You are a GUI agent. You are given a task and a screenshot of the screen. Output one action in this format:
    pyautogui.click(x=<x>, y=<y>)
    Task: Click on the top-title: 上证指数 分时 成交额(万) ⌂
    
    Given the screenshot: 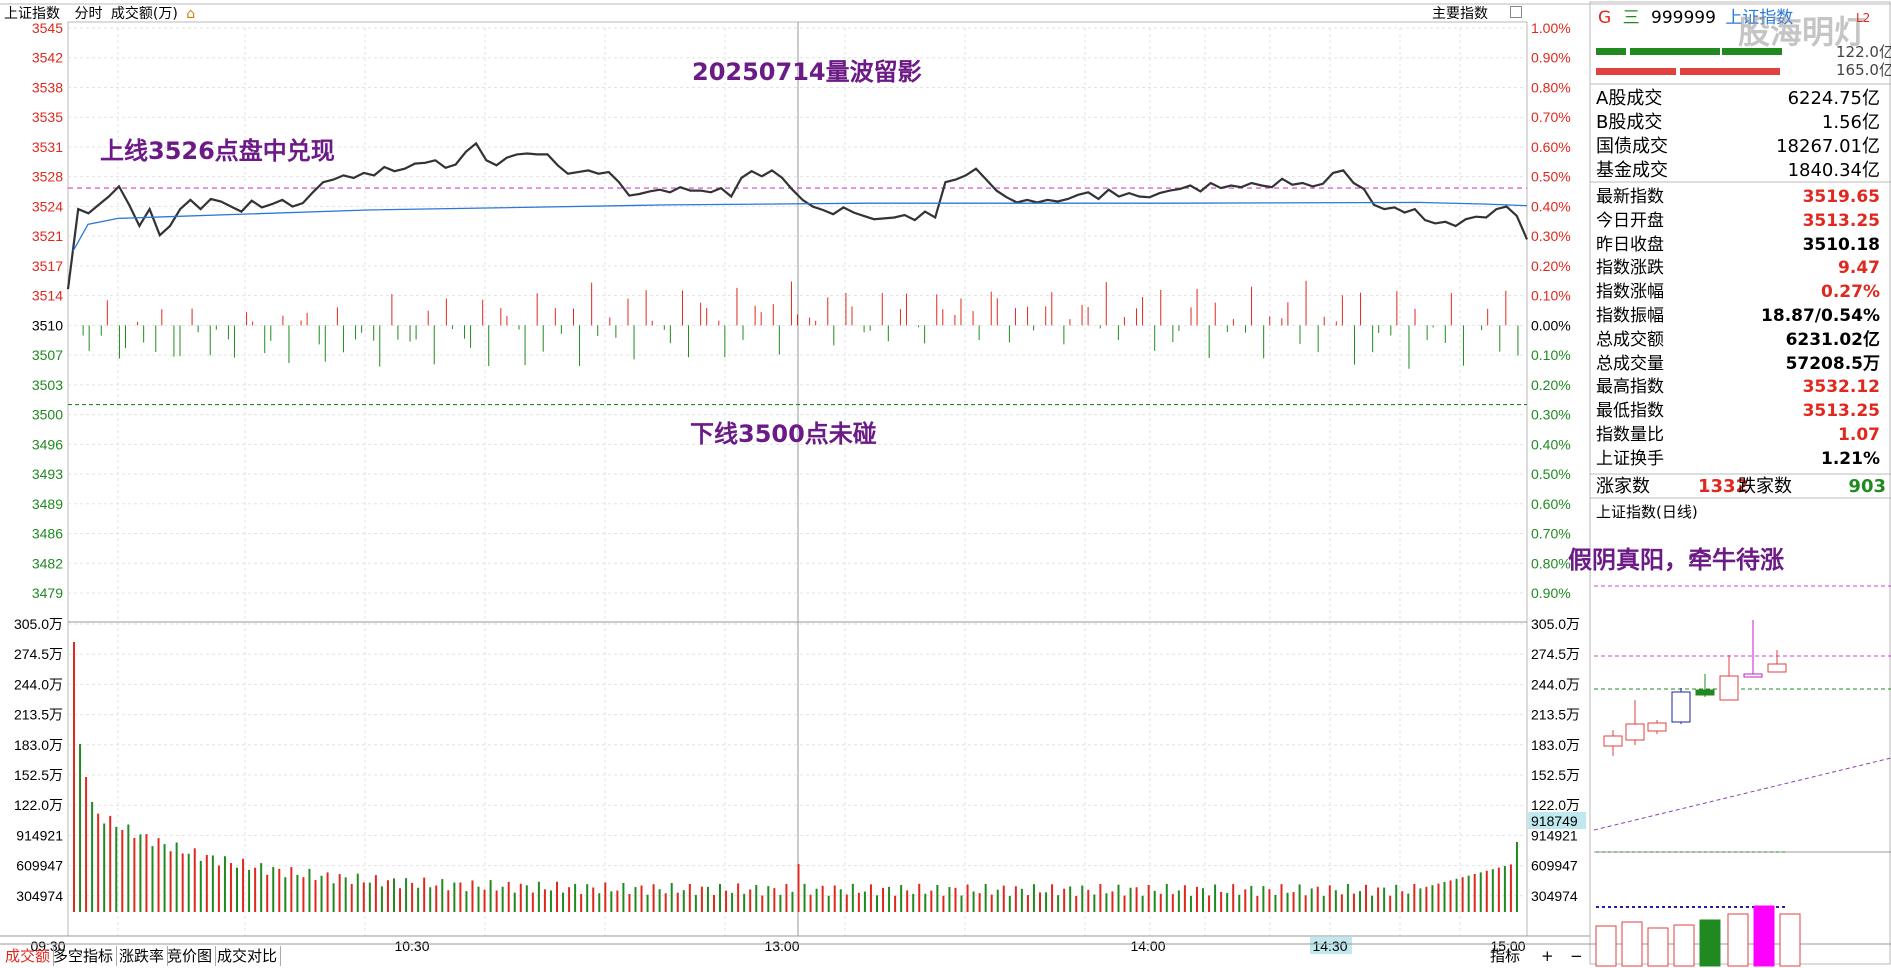 What is the action you would take?
    pyautogui.click(x=99, y=14)
    